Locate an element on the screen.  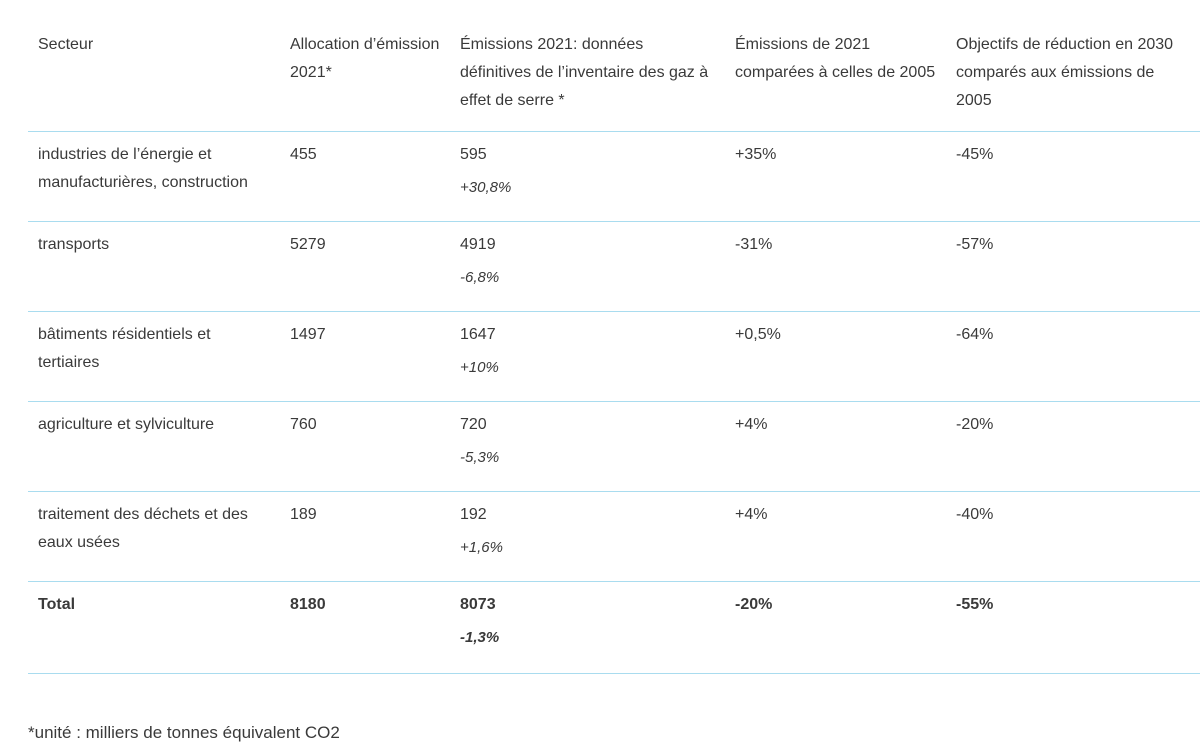
cell-sector: traitement des déchets et des eaux usées is located at coordinates (154, 536).